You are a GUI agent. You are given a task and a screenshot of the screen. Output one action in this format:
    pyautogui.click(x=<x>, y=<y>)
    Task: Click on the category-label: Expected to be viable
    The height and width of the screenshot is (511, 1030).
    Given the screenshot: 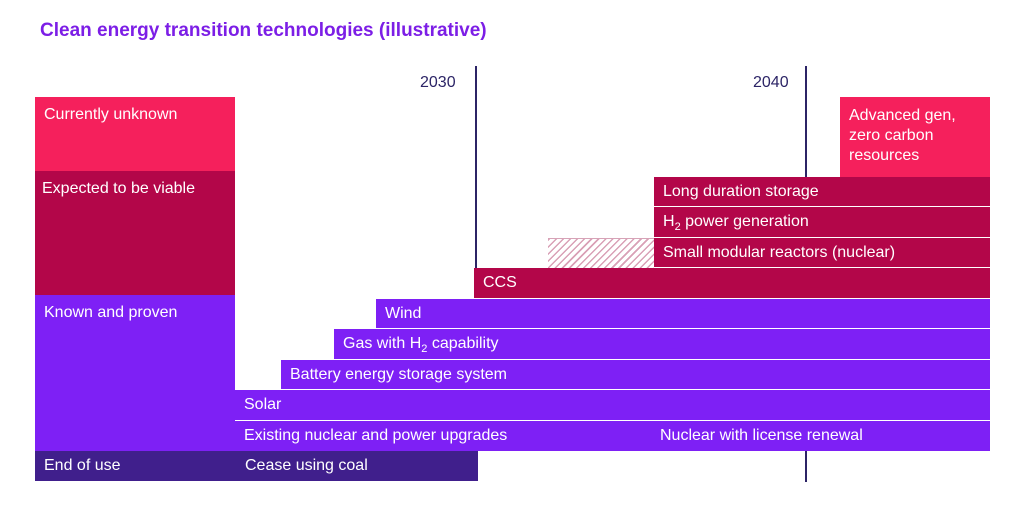 What is the action you would take?
    pyautogui.click(x=118, y=188)
    